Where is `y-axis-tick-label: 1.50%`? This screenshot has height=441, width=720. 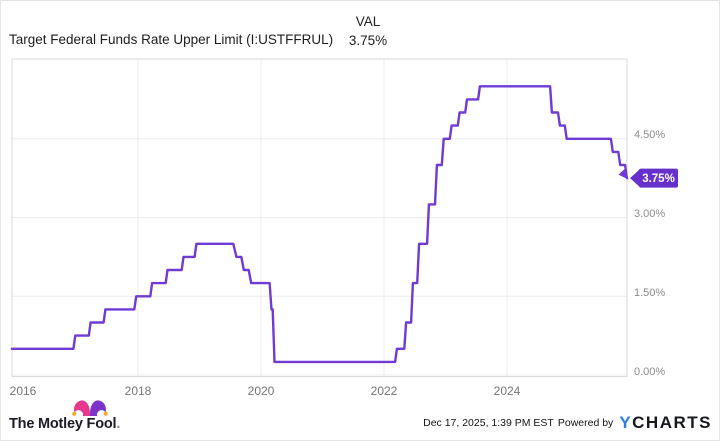
y-axis-tick-label: 1.50% is located at coordinates (650, 292).